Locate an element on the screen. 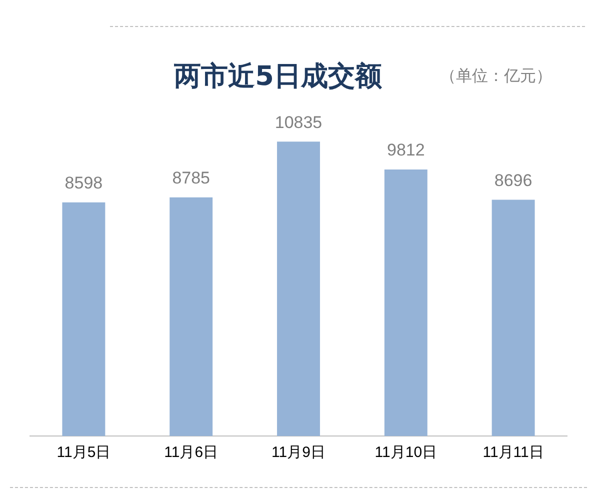 The image size is (597, 497). data-label: 10835 is located at coordinates (298, 122).